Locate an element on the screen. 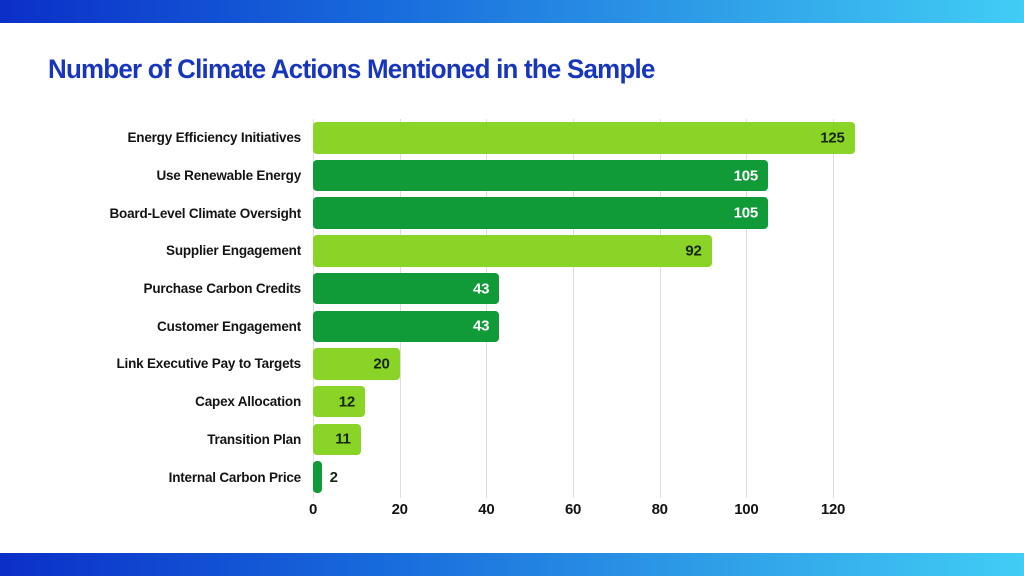 The height and width of the screenshot is (576, 1024). value-label: 11 is located at coordinates (343, 439).